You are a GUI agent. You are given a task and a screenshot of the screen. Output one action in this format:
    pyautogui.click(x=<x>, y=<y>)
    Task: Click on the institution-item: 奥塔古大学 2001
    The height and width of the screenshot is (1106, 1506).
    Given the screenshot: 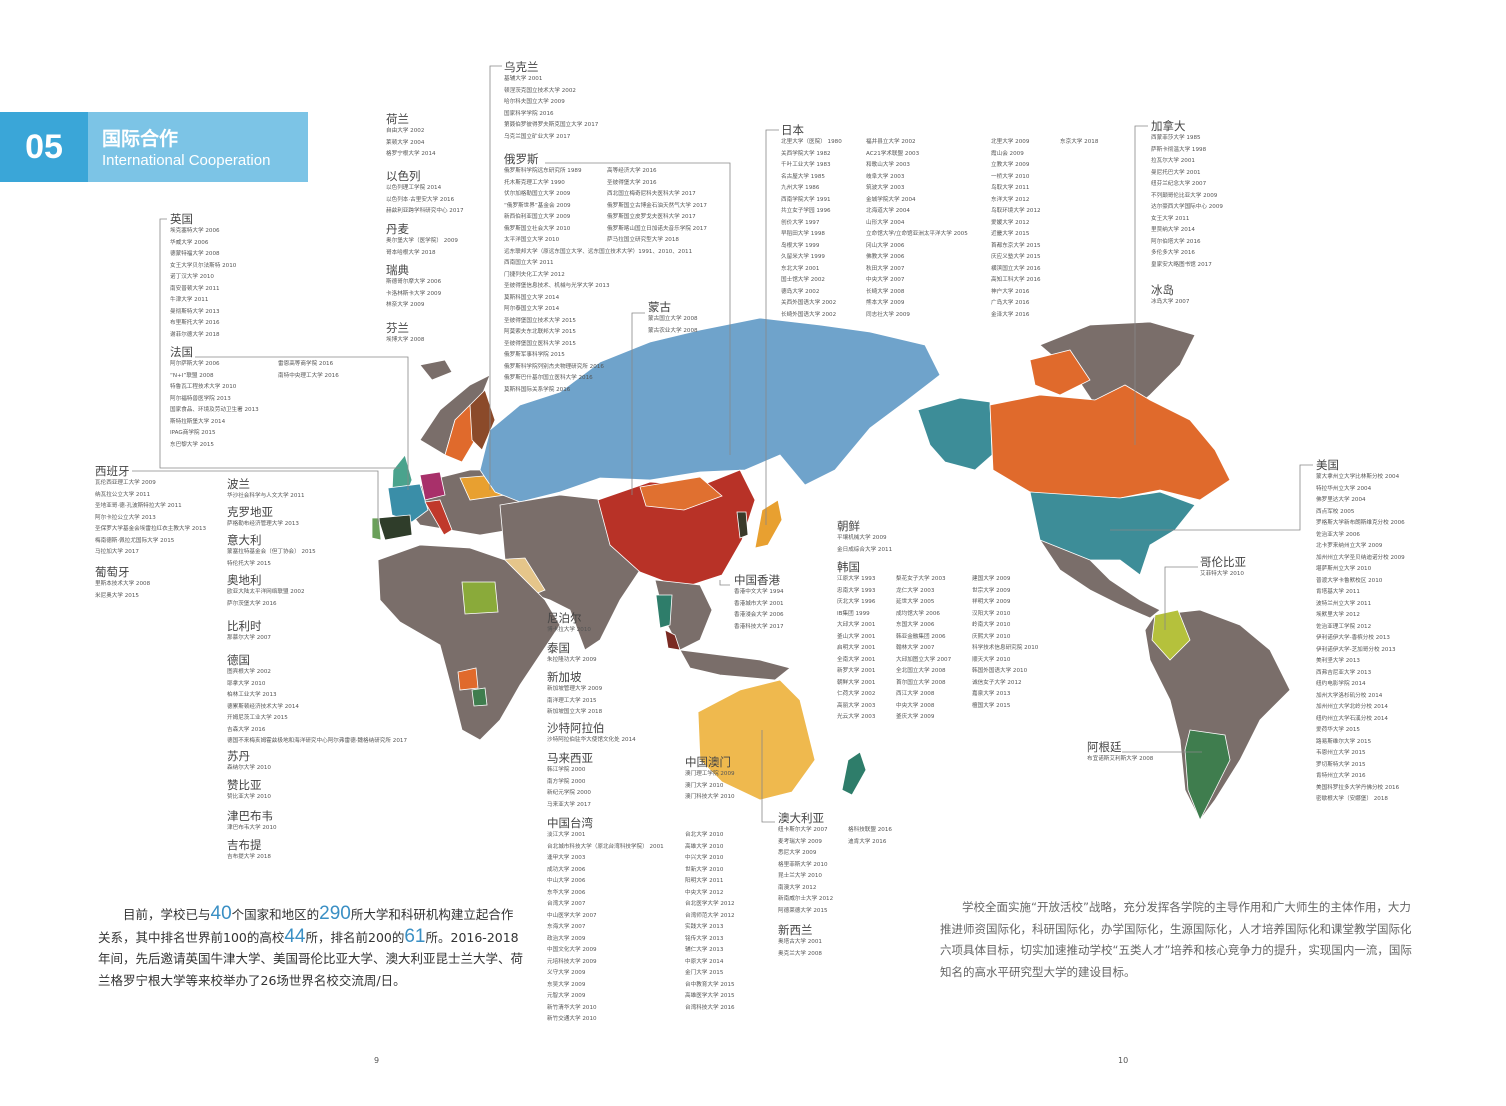 What is the action you would take?
    pyautogui.click(x=800, y=942)
    